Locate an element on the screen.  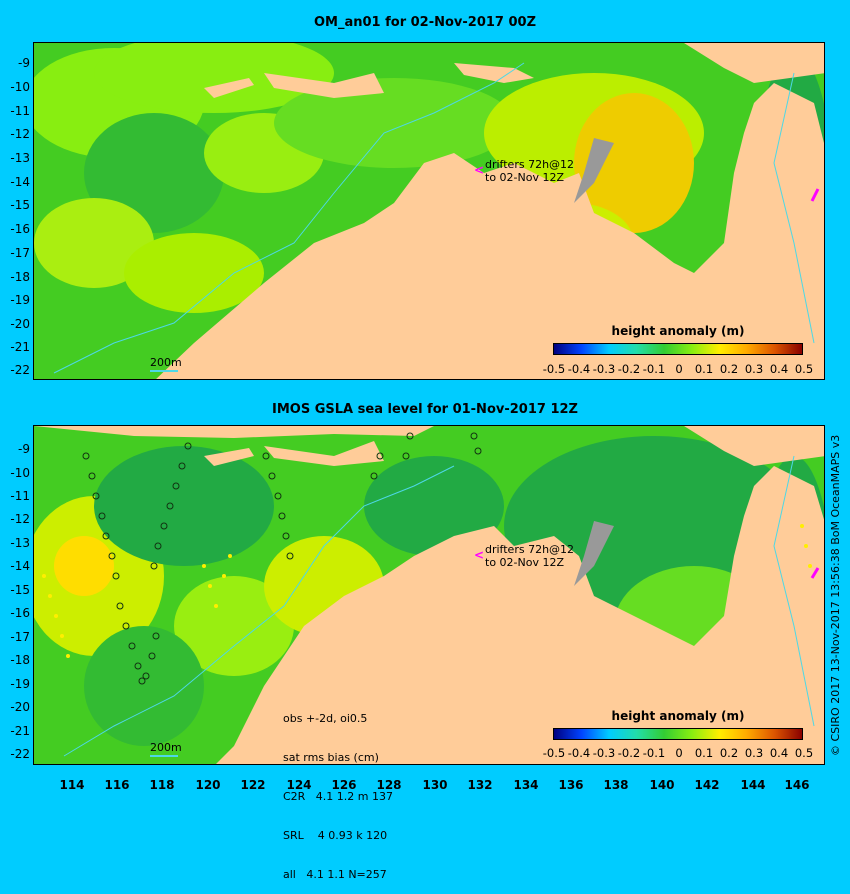
stats-line: all 4.1 1.1 N=257 is located at coordinates (335, 874).